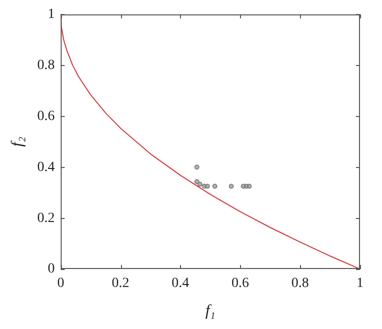 Image resolution: width=382 pixels, height=329 pixels. What do you see at coordinates (210, 311) in the screenshot?
I see `x-axis-title: f₁` at bounding box center [210, 311].